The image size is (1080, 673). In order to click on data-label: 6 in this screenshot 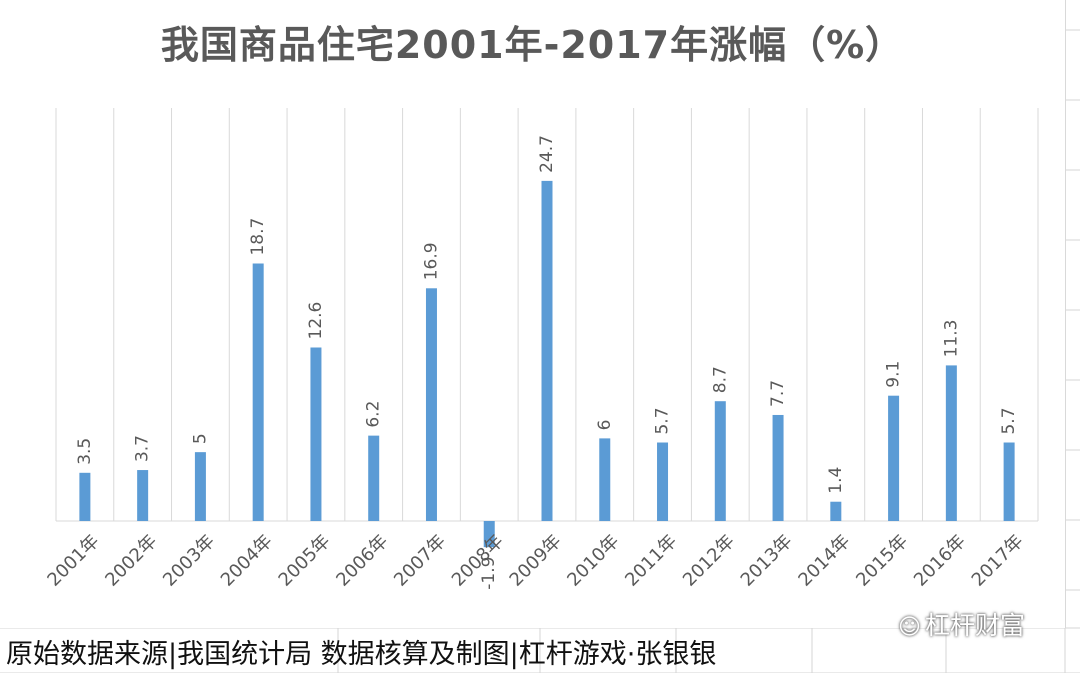, I will do `click(605, 425)`.